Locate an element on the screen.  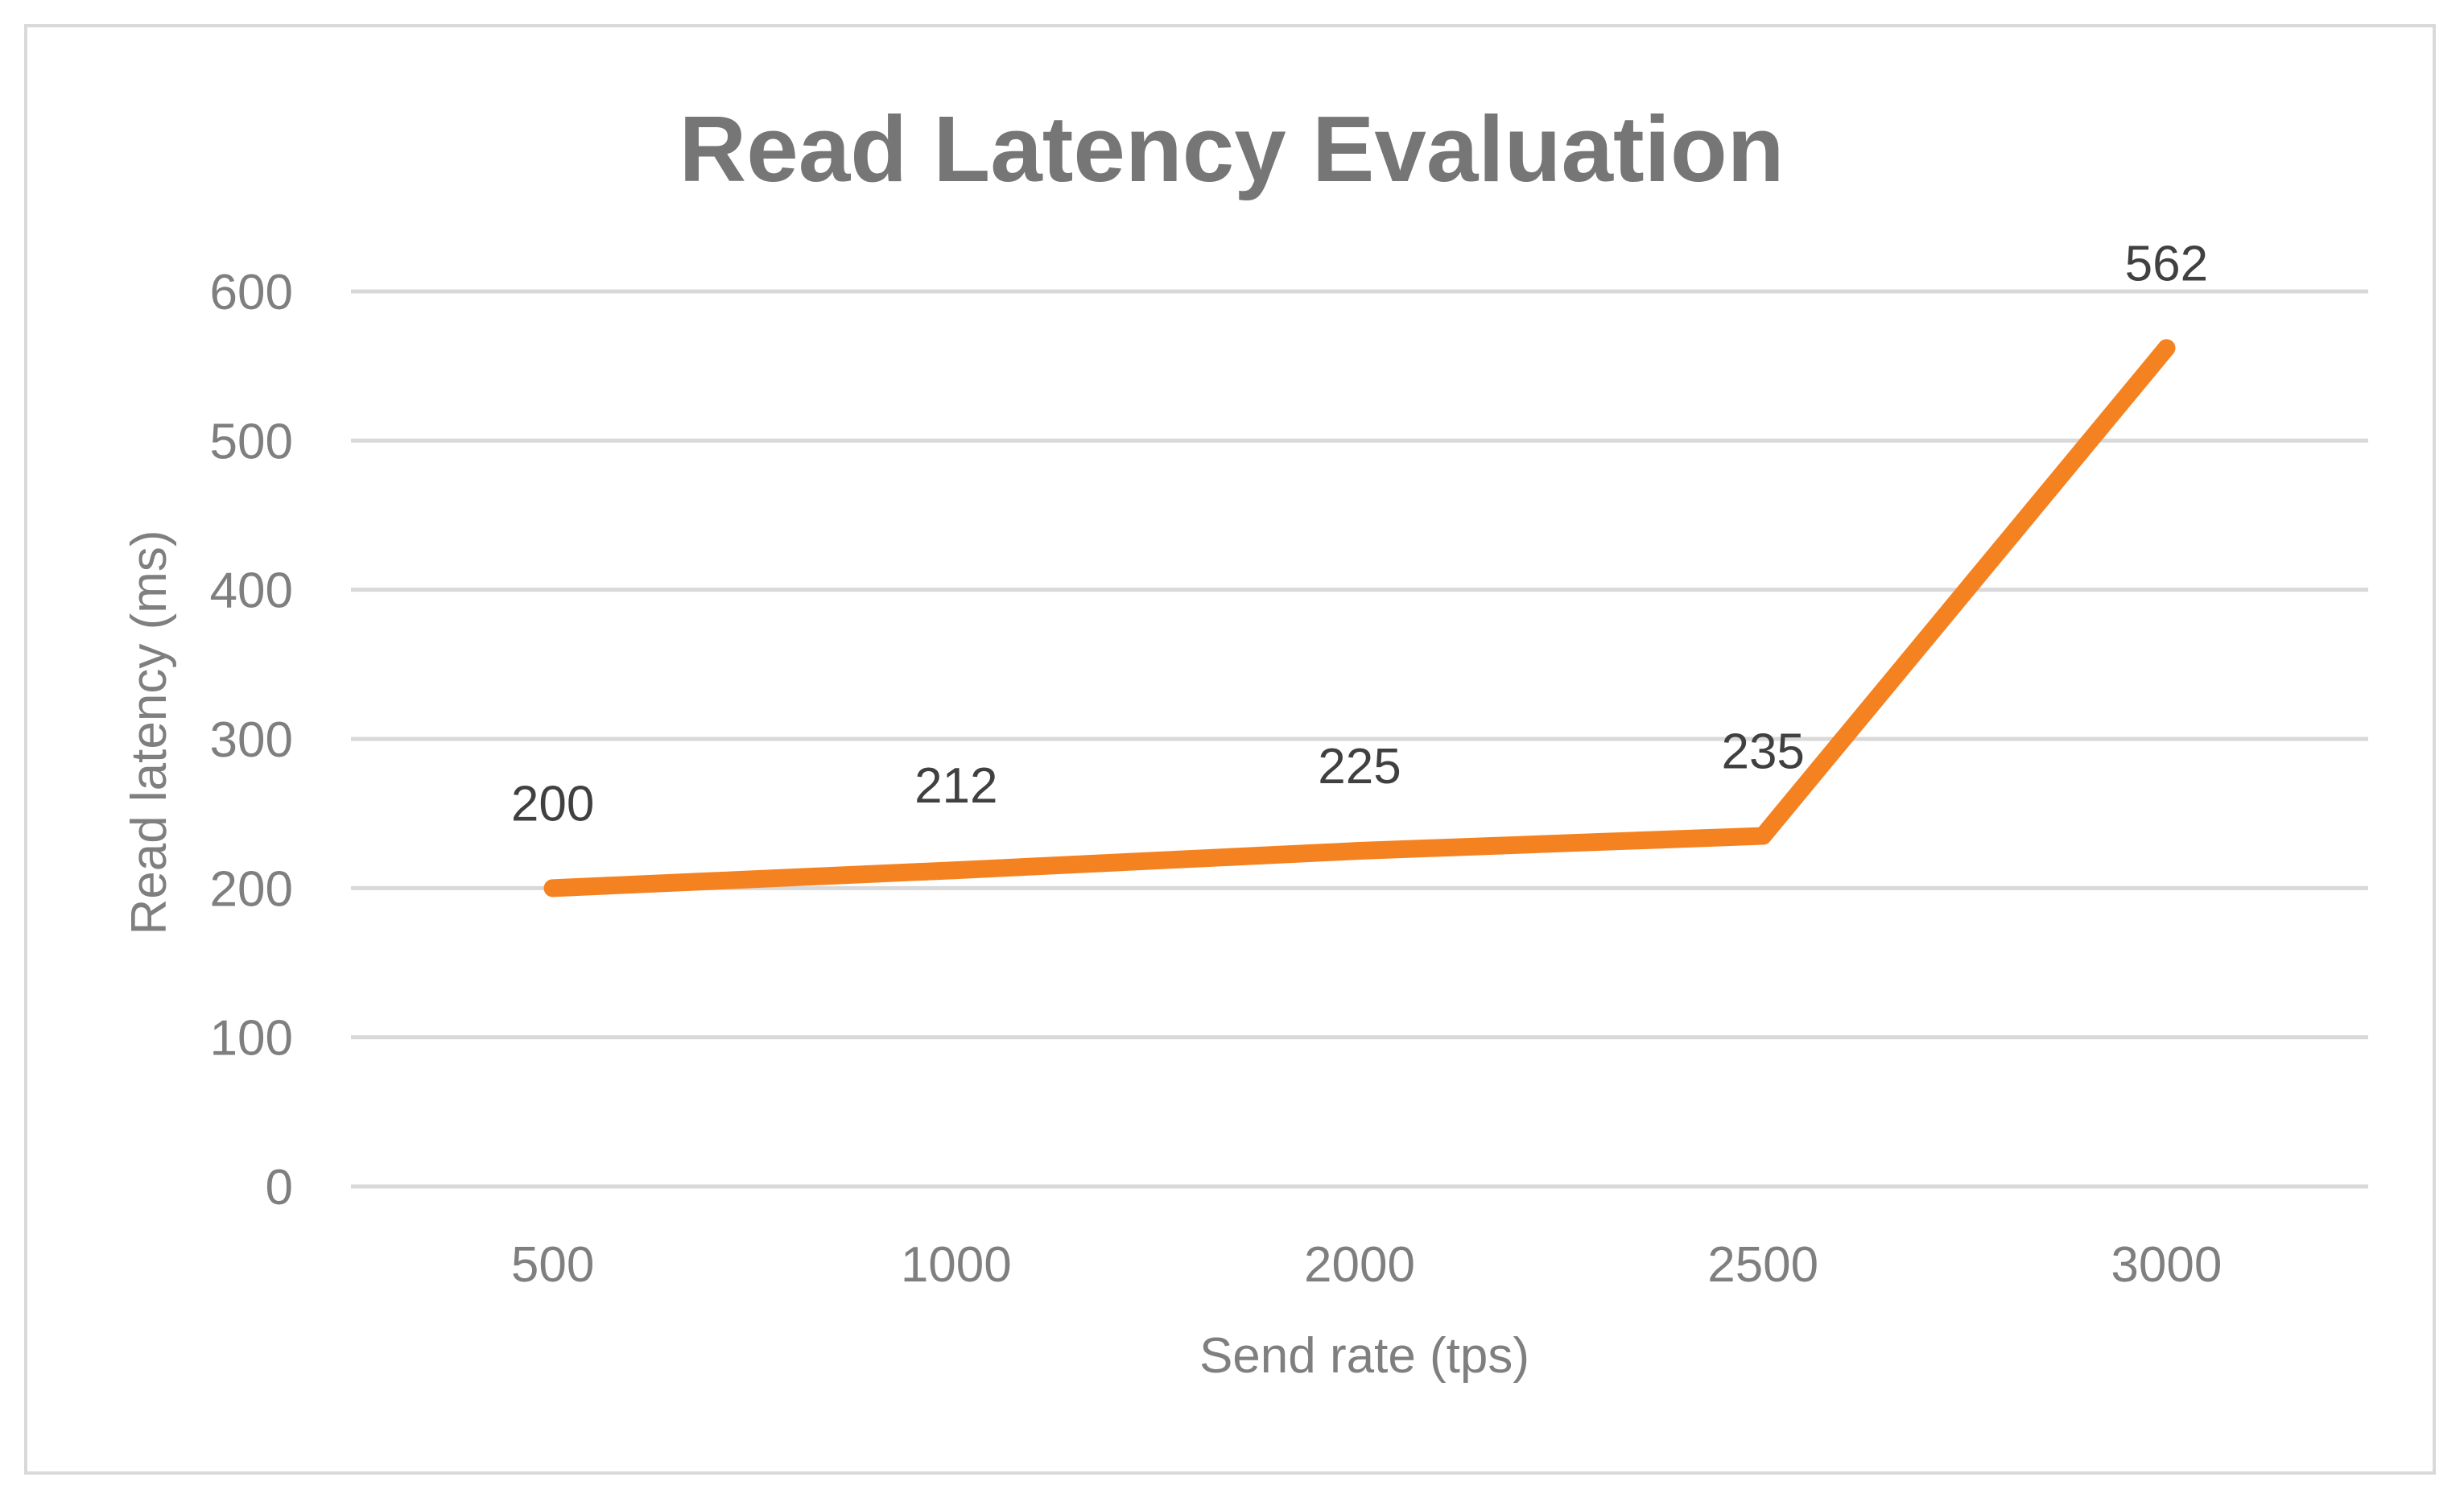
x-axis-ticks: 500 1000 2000 2500 3000 is located at coordinates (1366, 1265).